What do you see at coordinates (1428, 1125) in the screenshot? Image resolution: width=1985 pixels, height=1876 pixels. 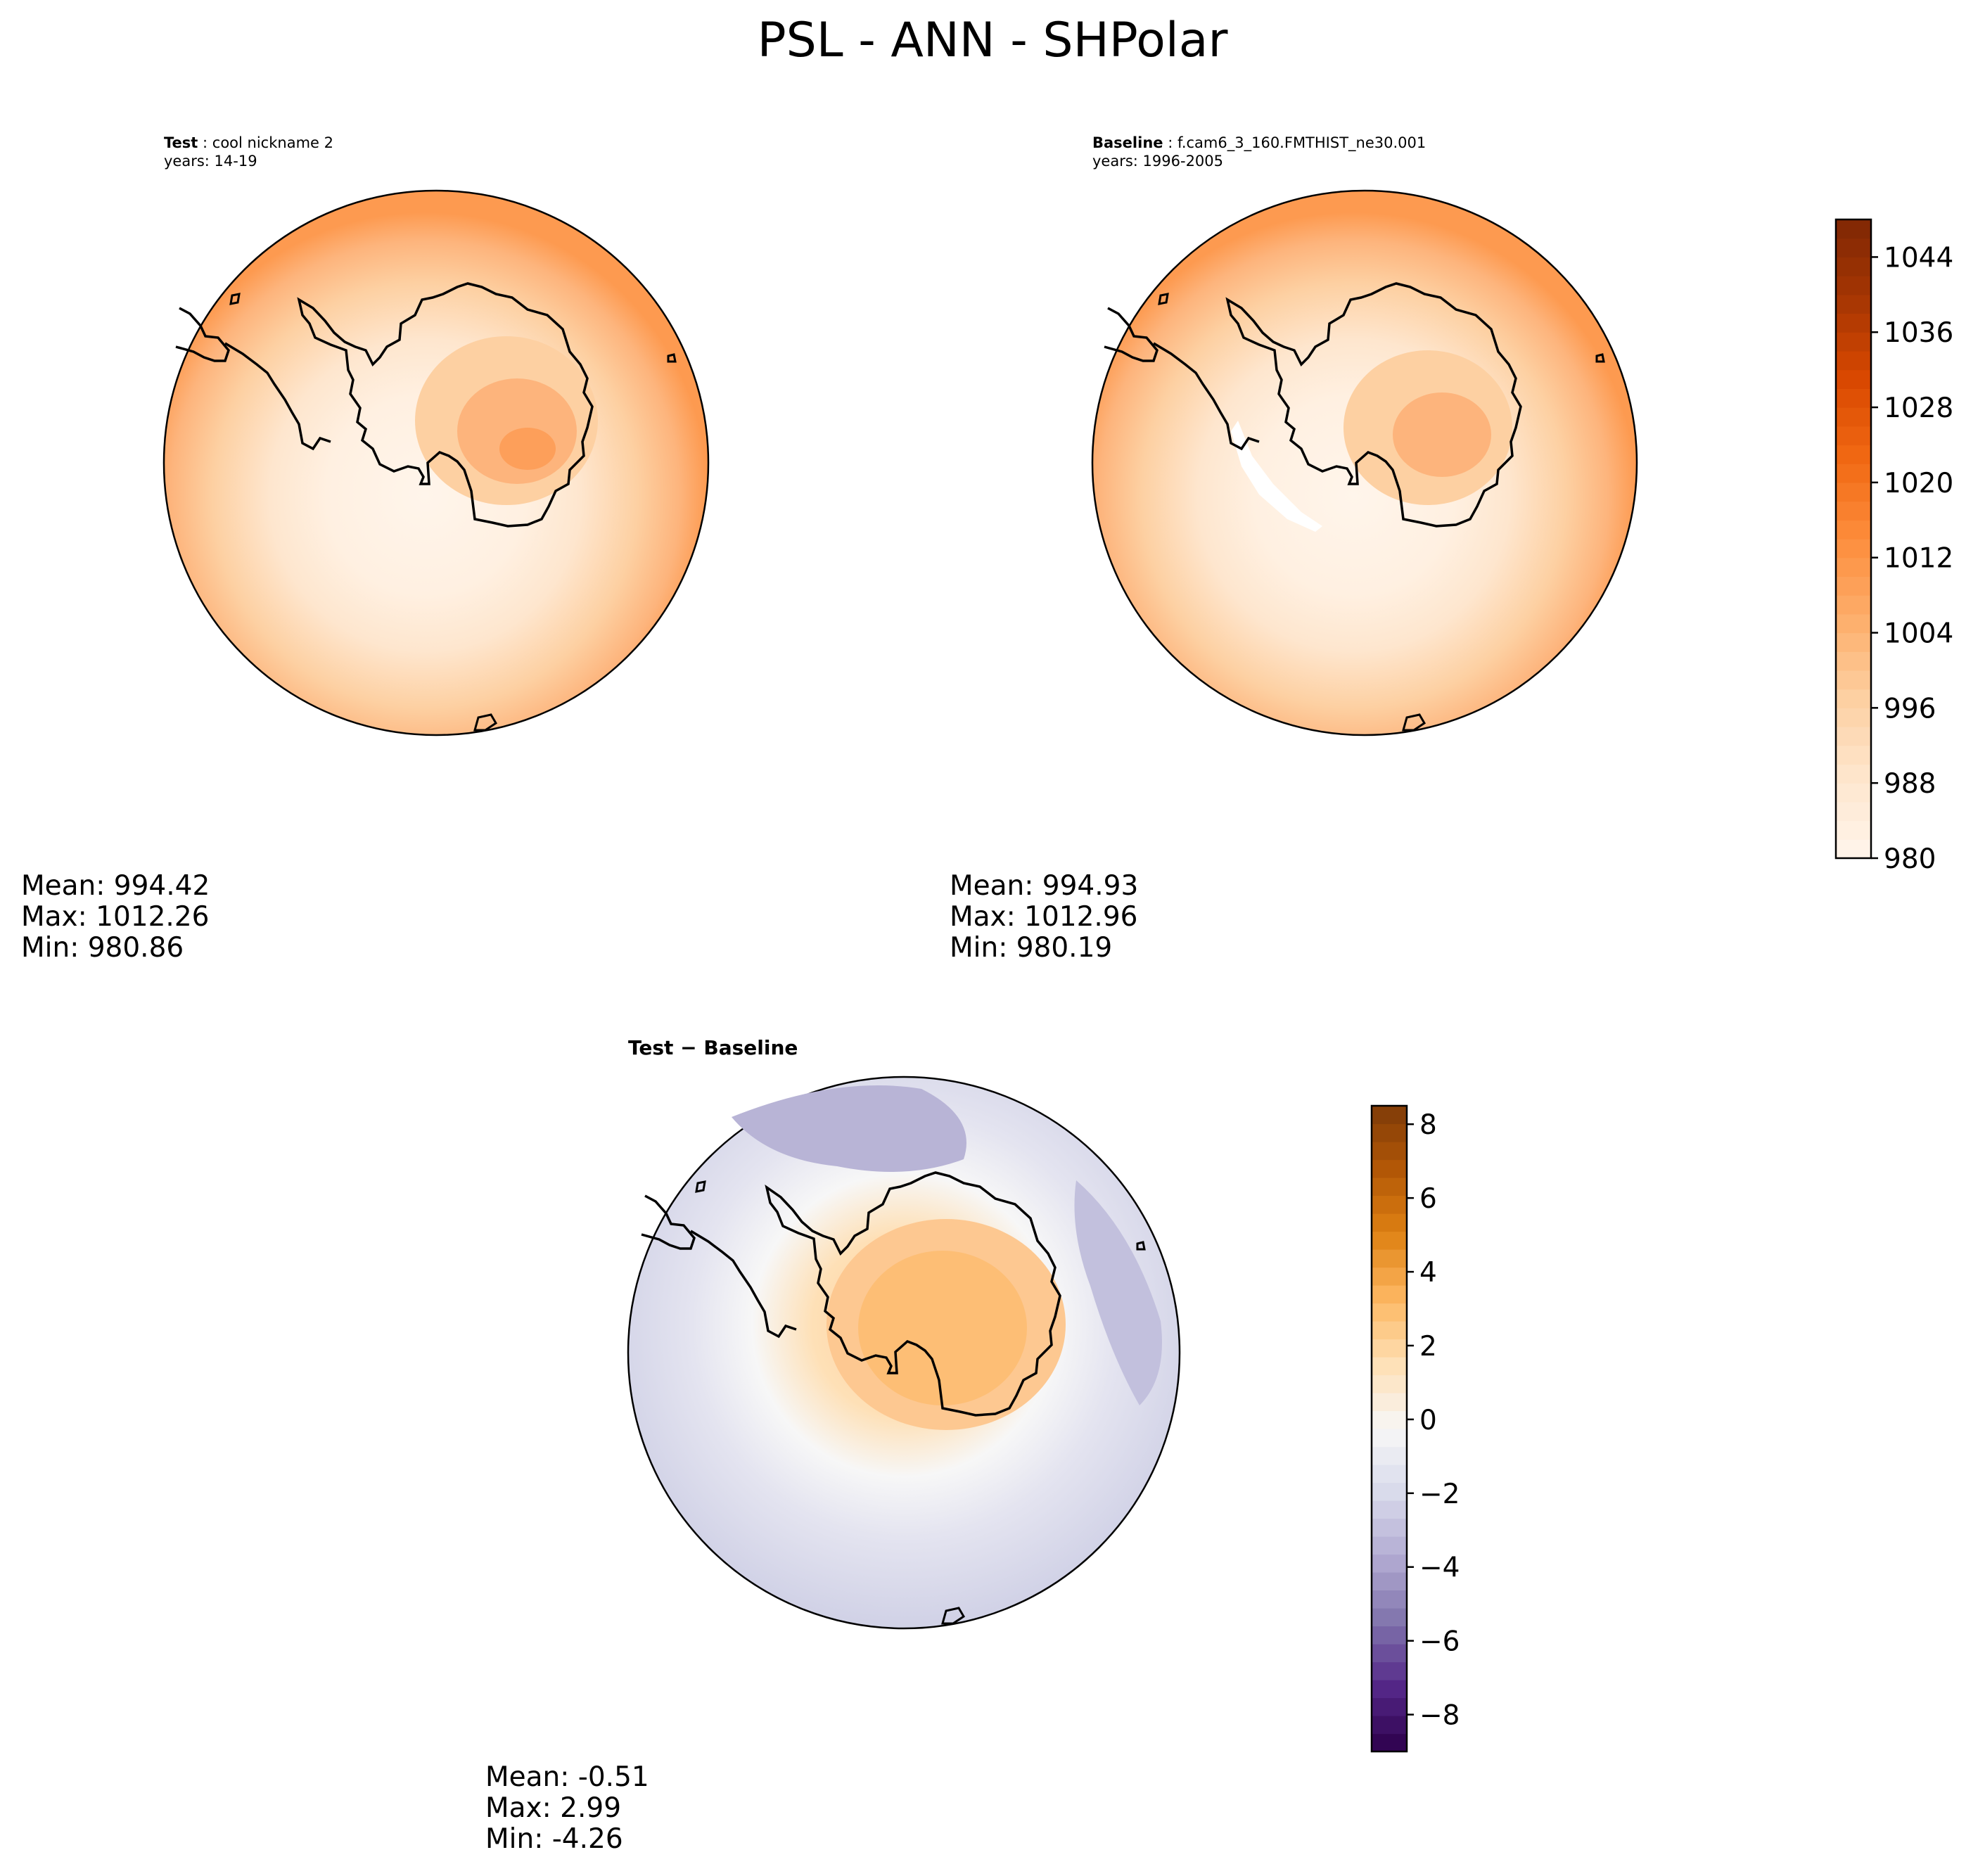 I see `diff-colorbar-tick-label: 8` at bounding box center [1428, 1125].